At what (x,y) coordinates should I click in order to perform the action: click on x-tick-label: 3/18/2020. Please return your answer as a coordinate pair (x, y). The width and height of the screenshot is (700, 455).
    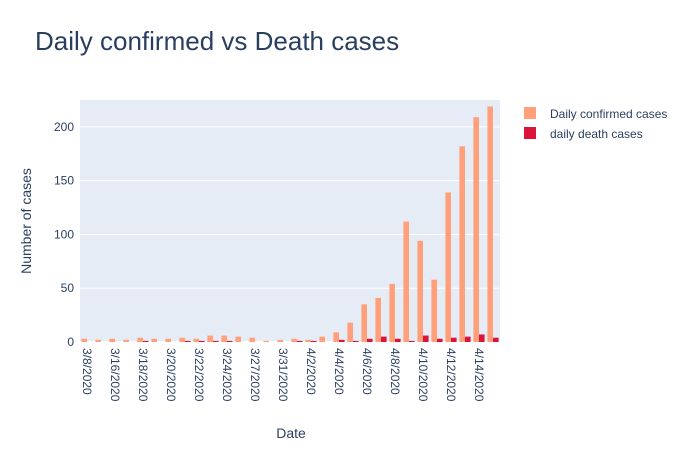
    Looking at the image, I should click on (143, 375).